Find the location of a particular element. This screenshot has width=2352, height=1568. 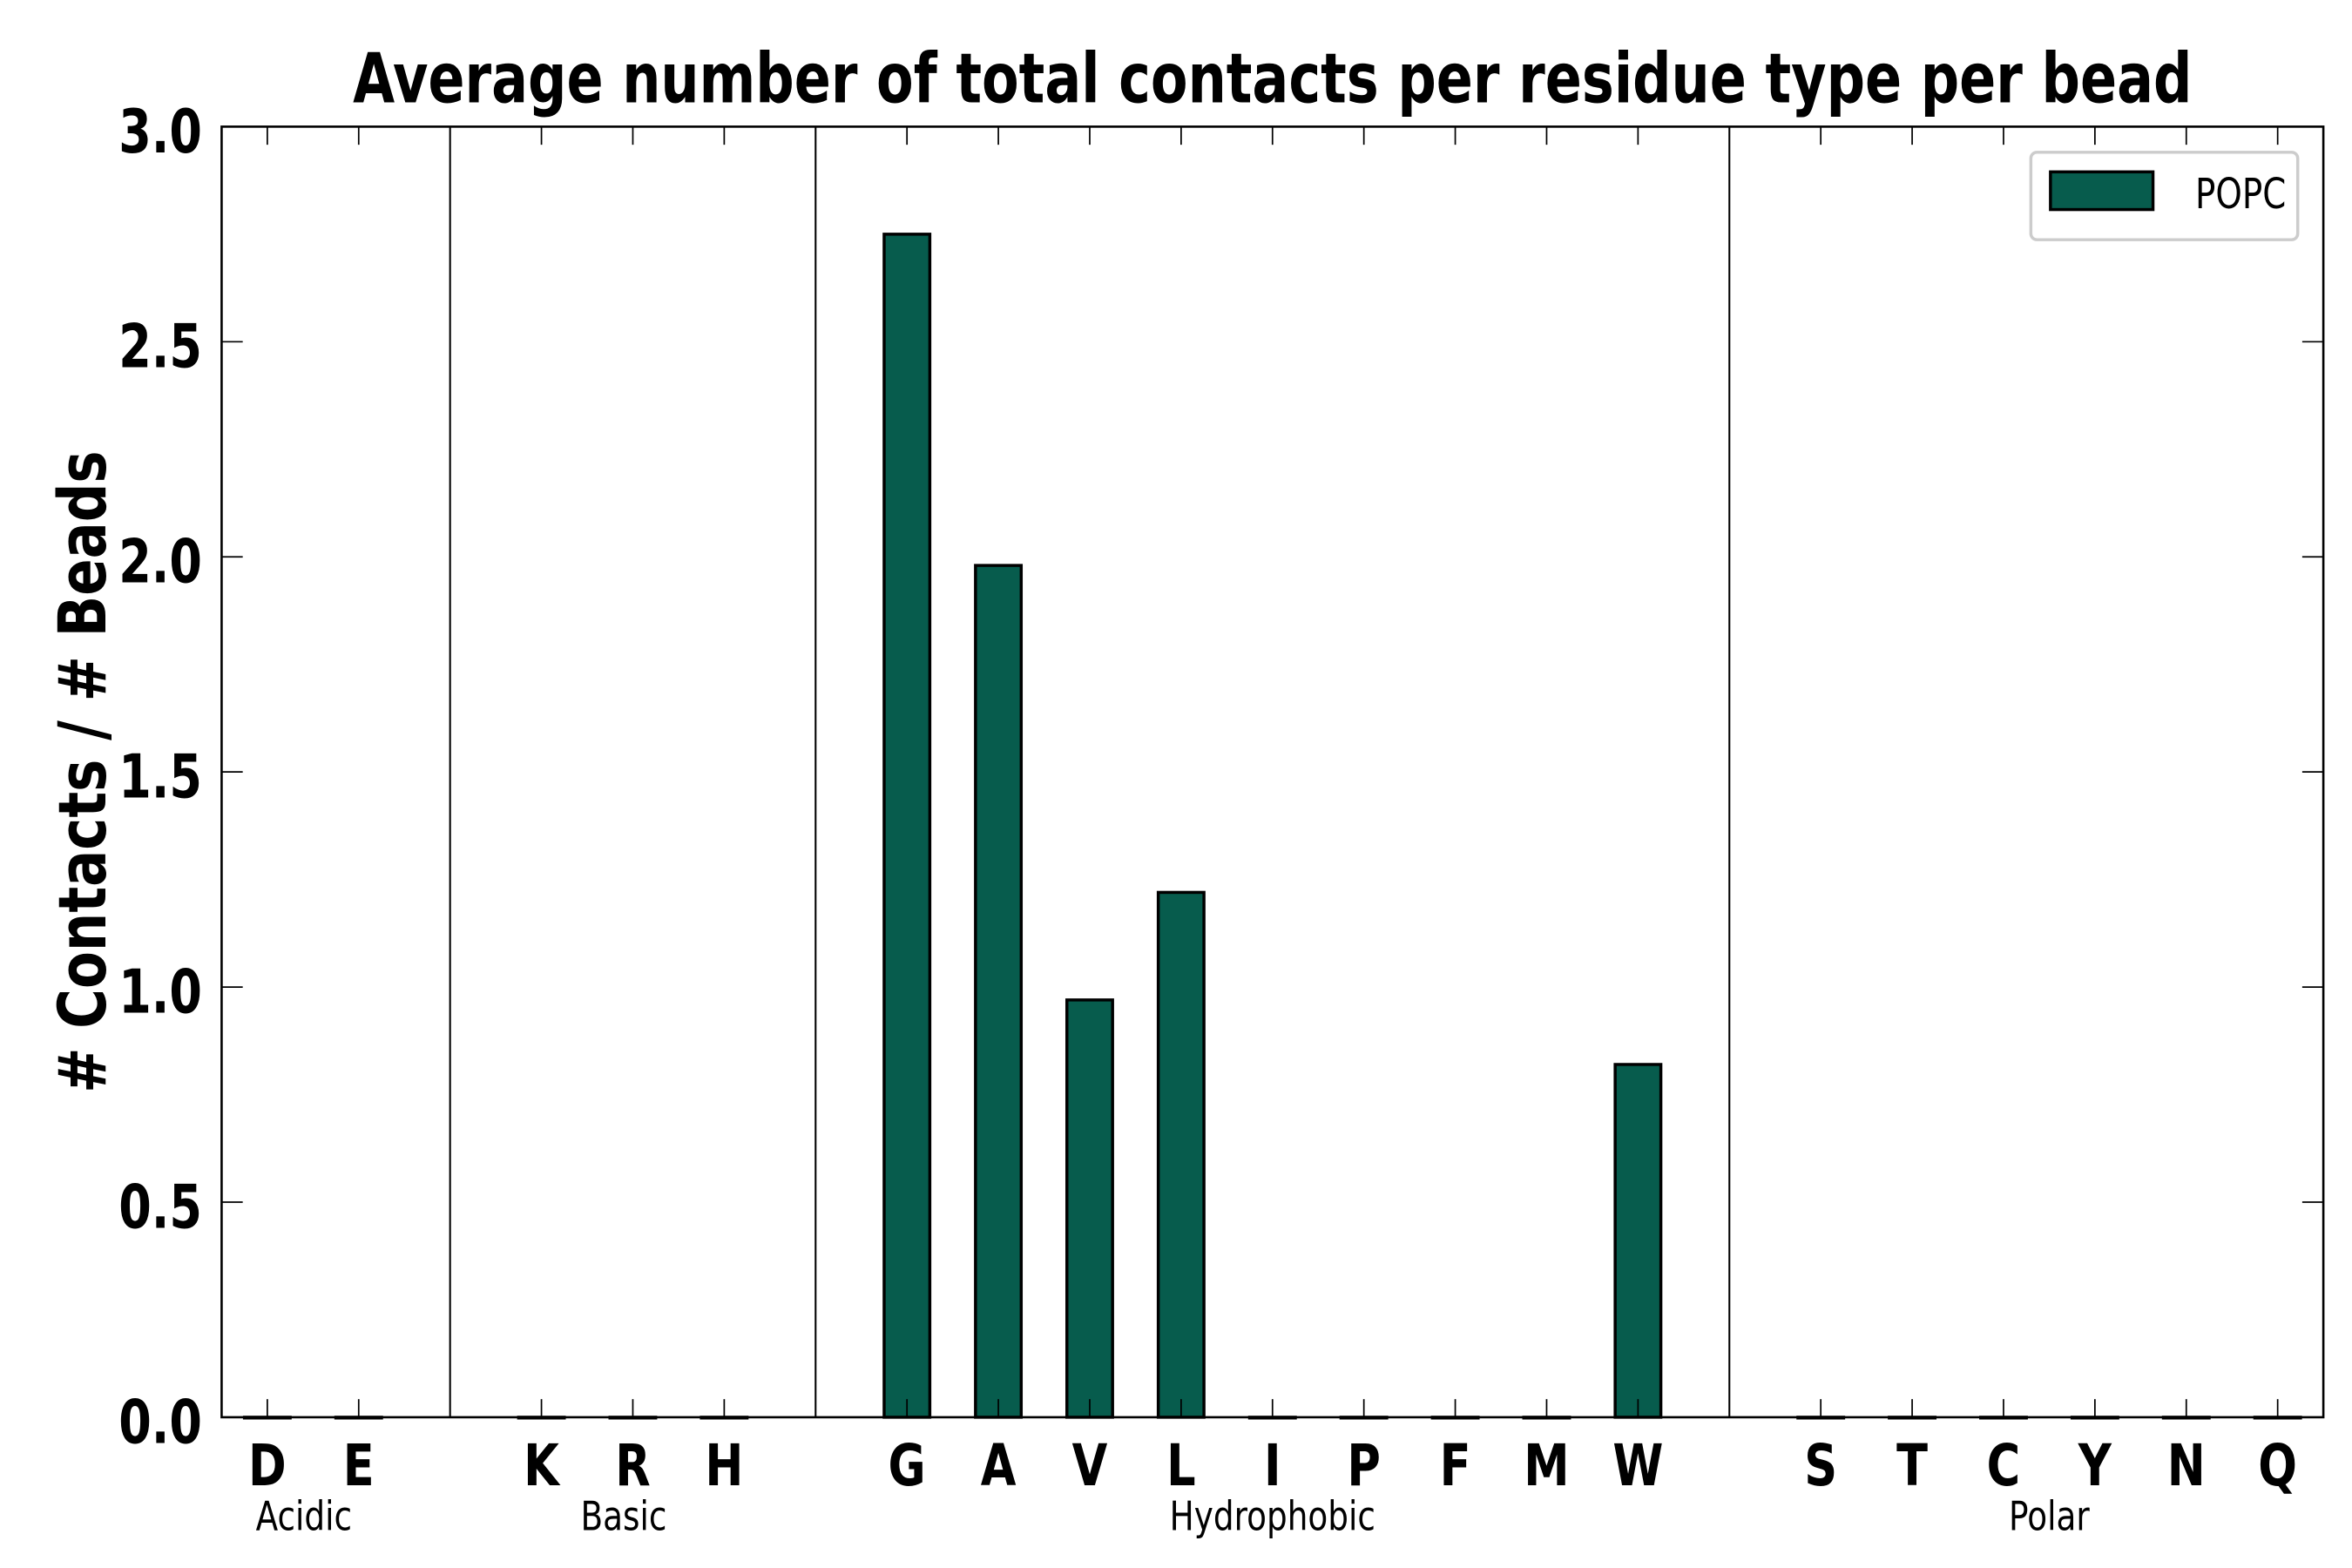

x-tick-label: K is located at coordinates (542, 1466).